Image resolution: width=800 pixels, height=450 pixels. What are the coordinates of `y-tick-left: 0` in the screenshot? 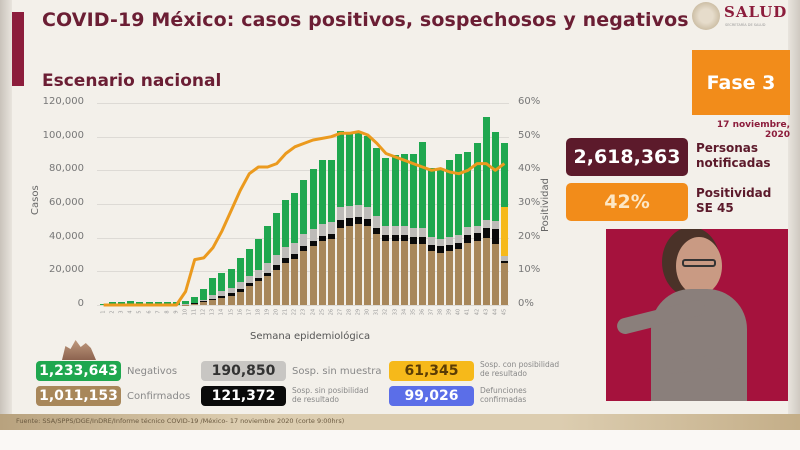 It's located at (80, 303).